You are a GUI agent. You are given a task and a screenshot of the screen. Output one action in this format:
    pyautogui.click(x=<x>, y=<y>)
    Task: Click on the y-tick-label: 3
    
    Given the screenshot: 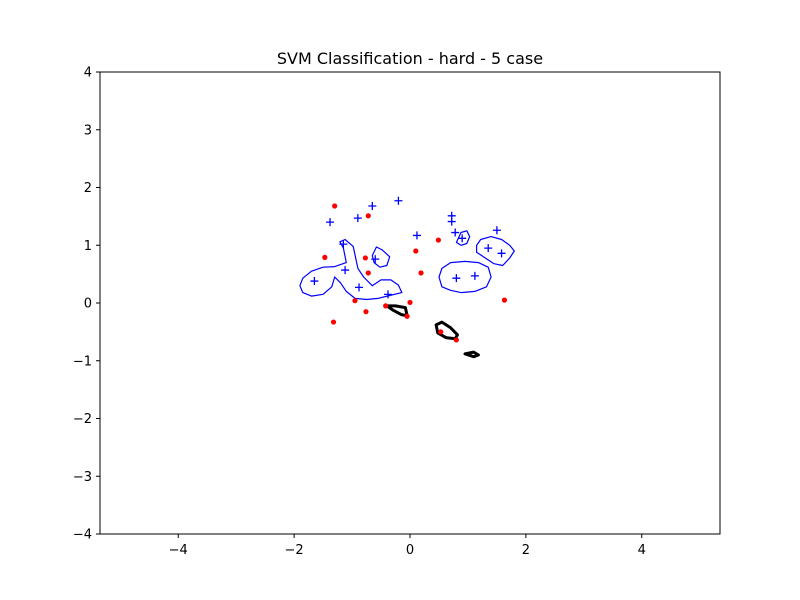 What is the action you would take?
    pyautogui.click(x=88, y=130)
    